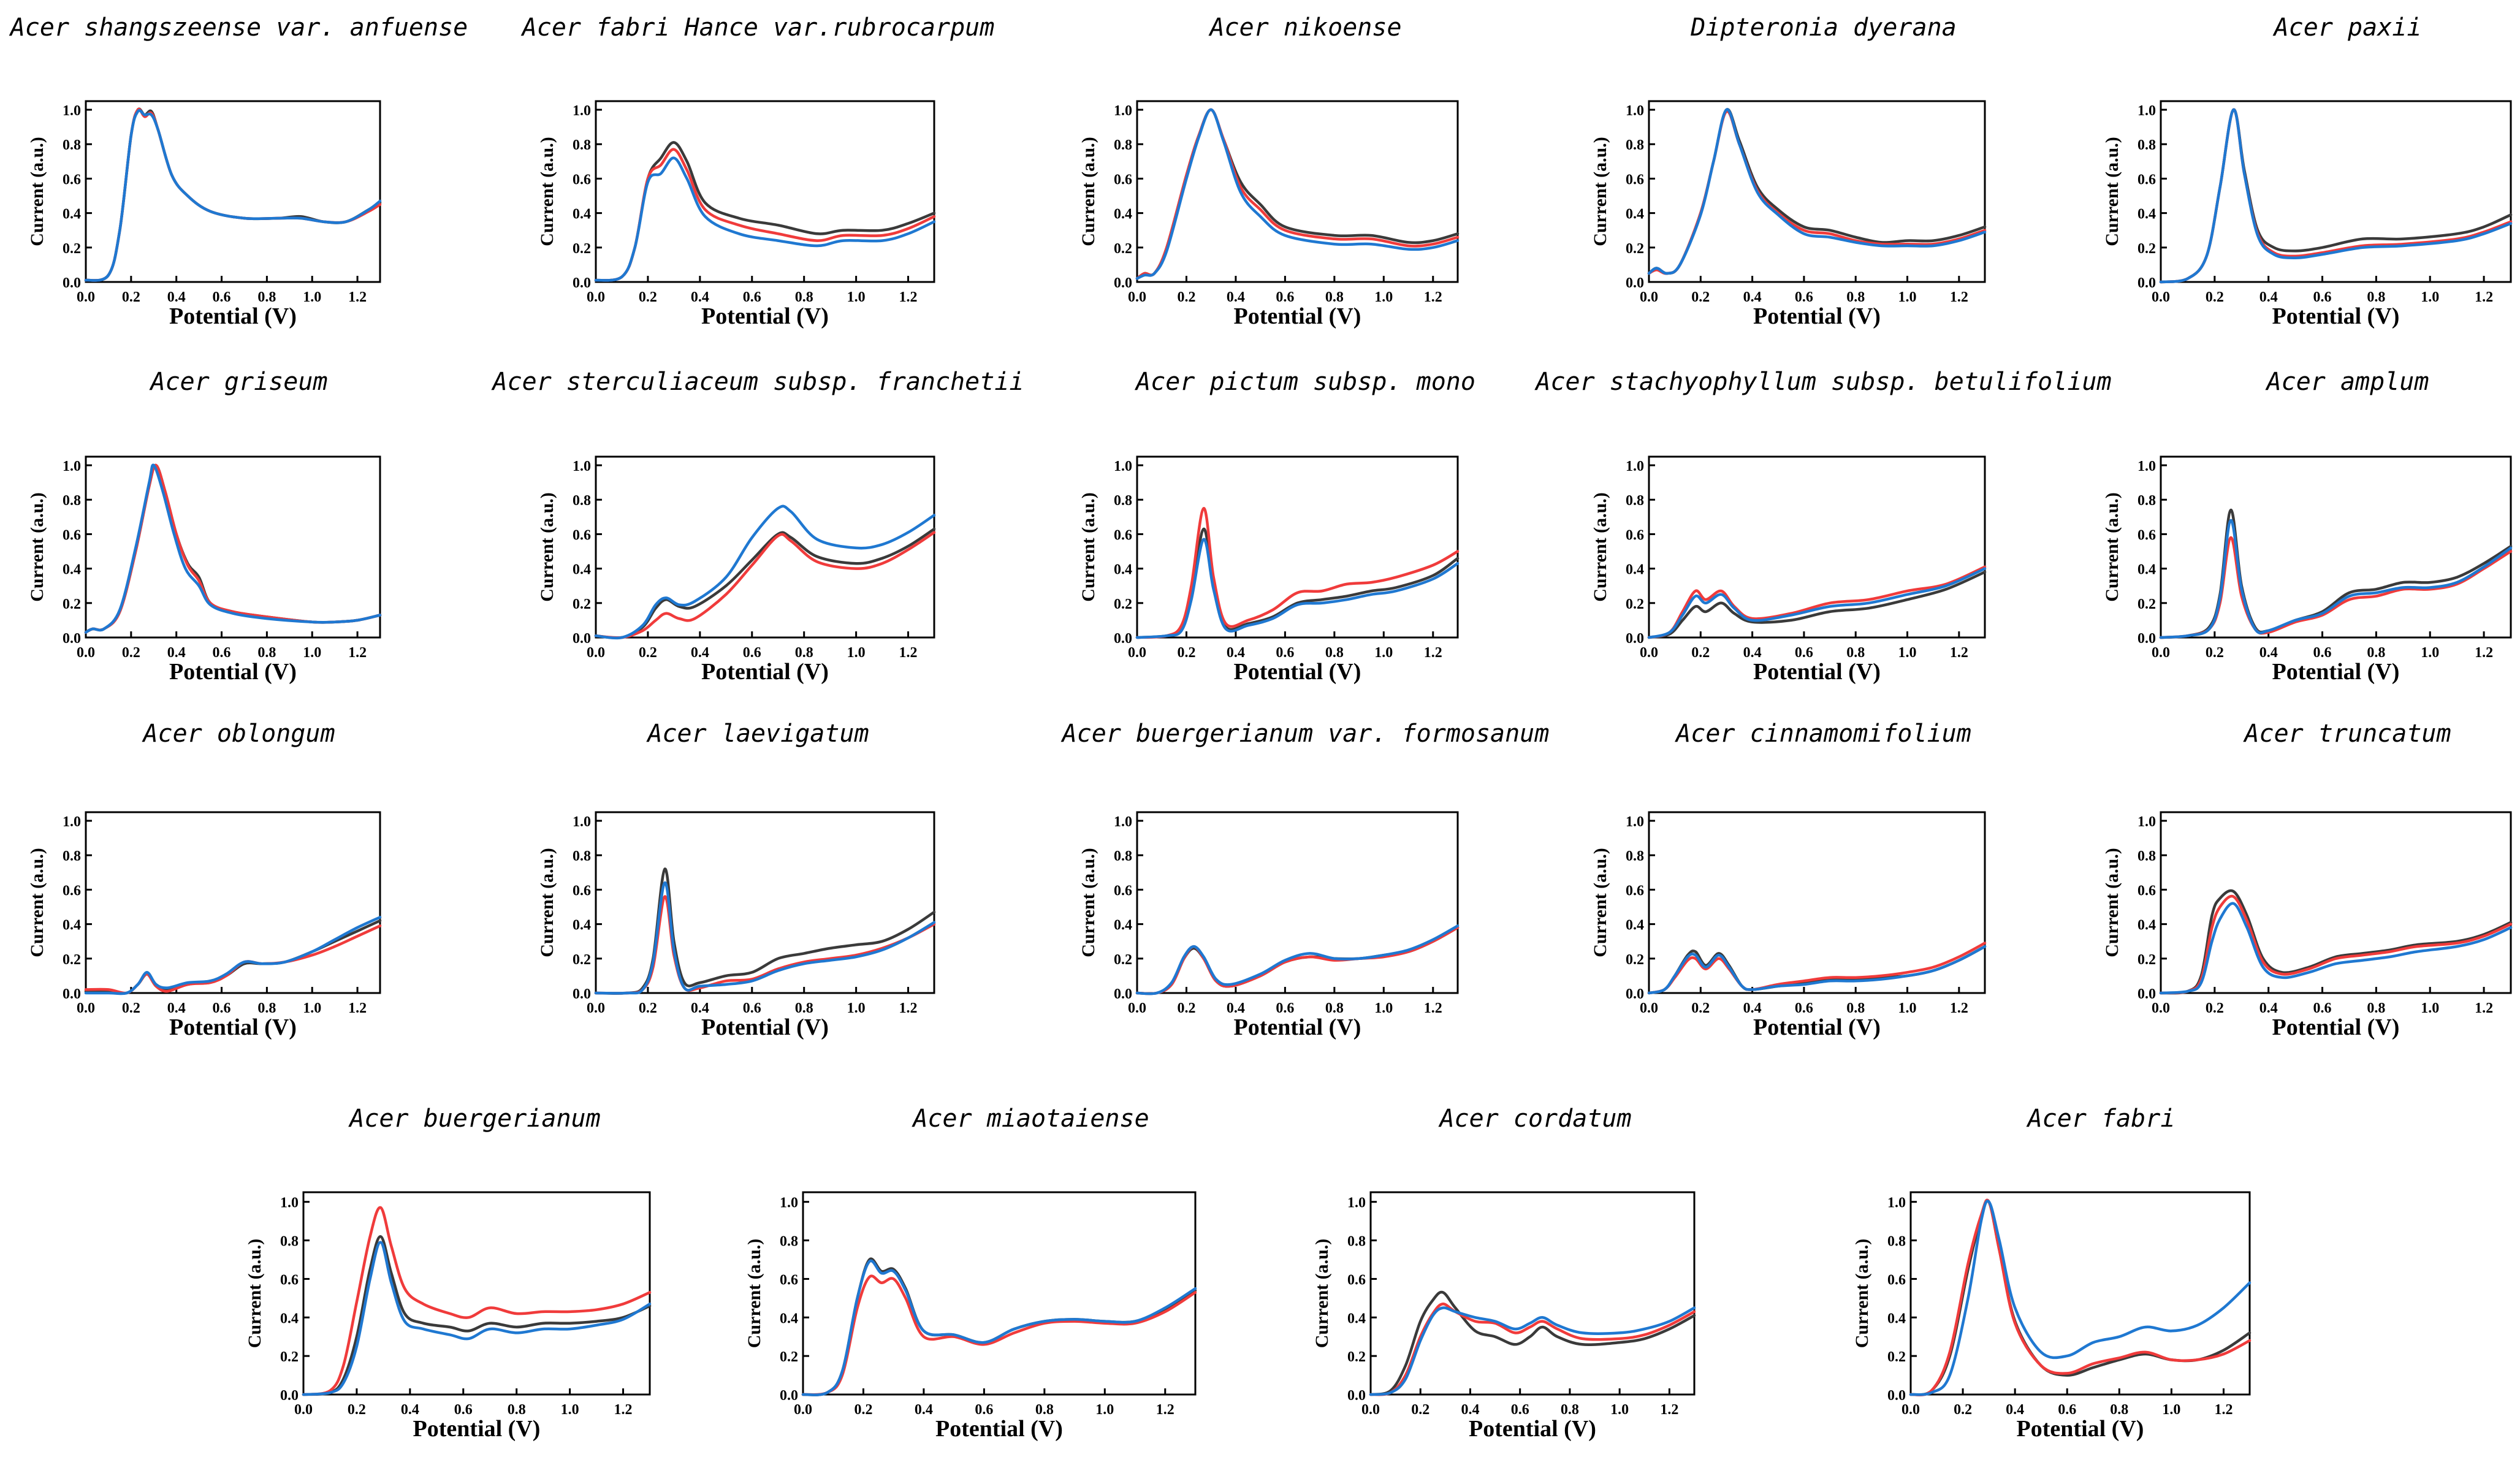  What do you see at coordinates (757, 734) in the screenshot?
I see `chart-title: Acer laevigatum` at bounding box center [757, 734].